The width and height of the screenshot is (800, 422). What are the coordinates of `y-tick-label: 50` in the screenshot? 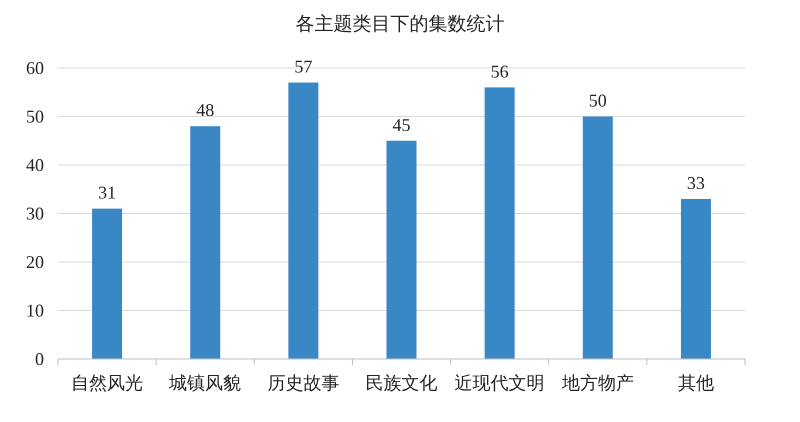 It's located at (35, 116).